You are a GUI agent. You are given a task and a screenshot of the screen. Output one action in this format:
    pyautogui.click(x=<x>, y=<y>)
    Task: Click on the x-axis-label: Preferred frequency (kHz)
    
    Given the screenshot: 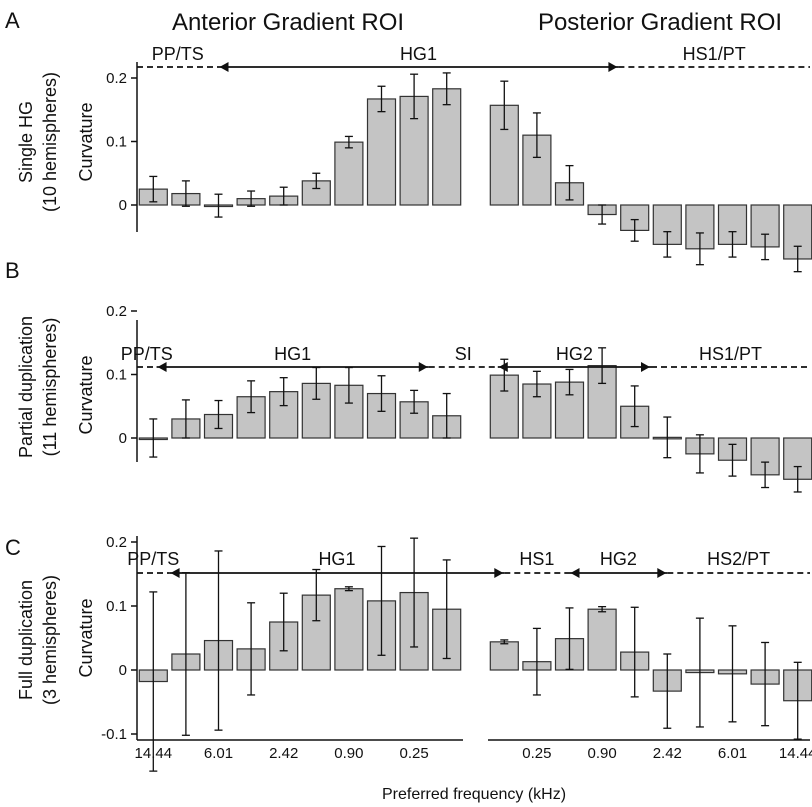 What is the action you would take?
    pyautogui.click(x=474, y=794)
    